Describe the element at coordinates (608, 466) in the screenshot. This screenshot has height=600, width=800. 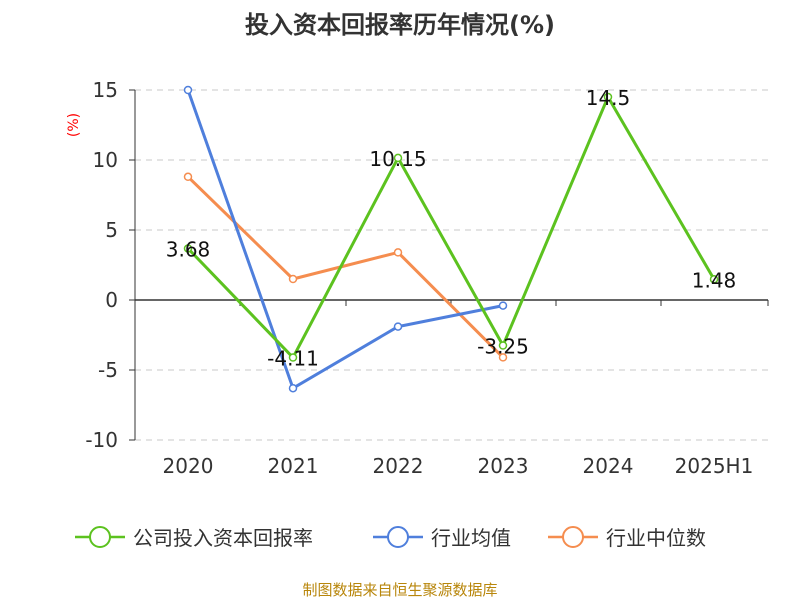
I see `x-tick-label: 2024` at that location.